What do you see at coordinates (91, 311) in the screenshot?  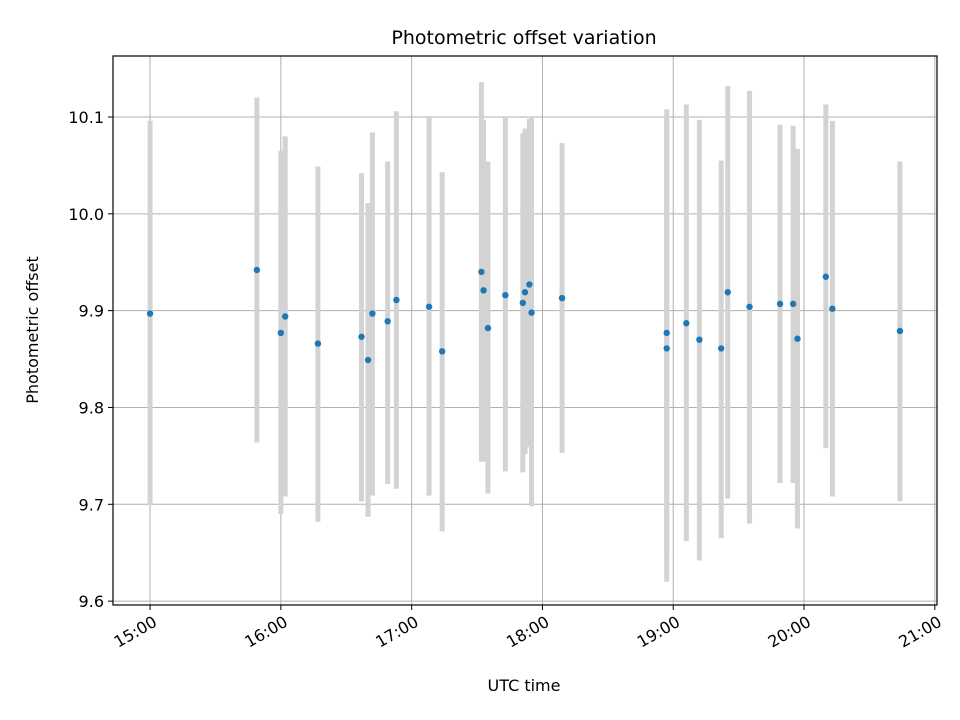 I see `y-tick-label: 9.9` at bounding box center [91, 311].